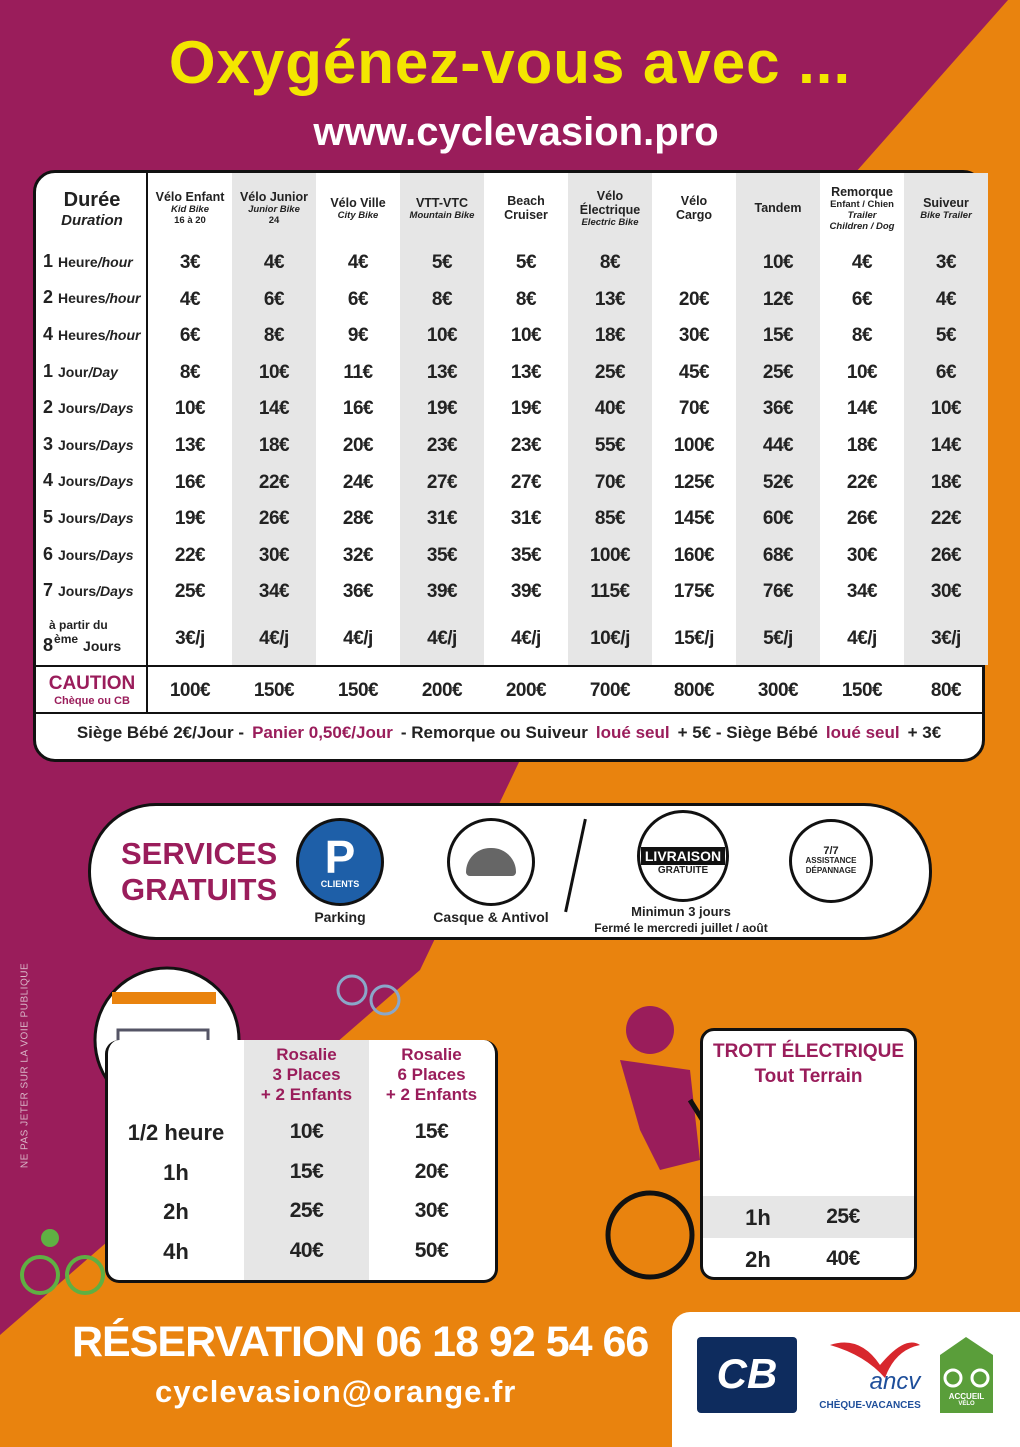  I want to click on price: 85€, so click(610, 519).